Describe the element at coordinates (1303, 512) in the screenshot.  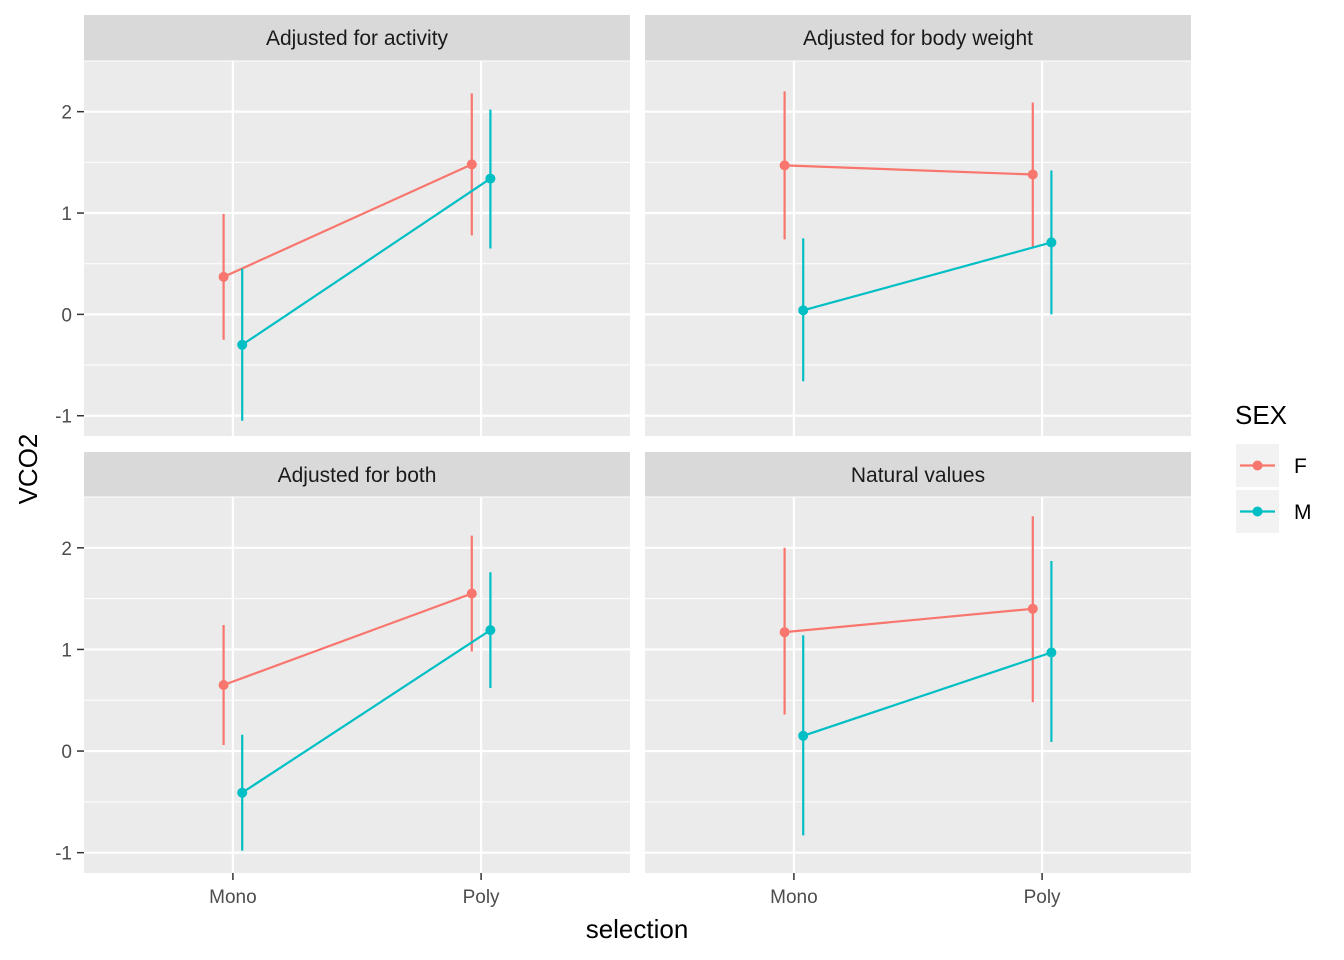
I see `legend-label: M` at that location.